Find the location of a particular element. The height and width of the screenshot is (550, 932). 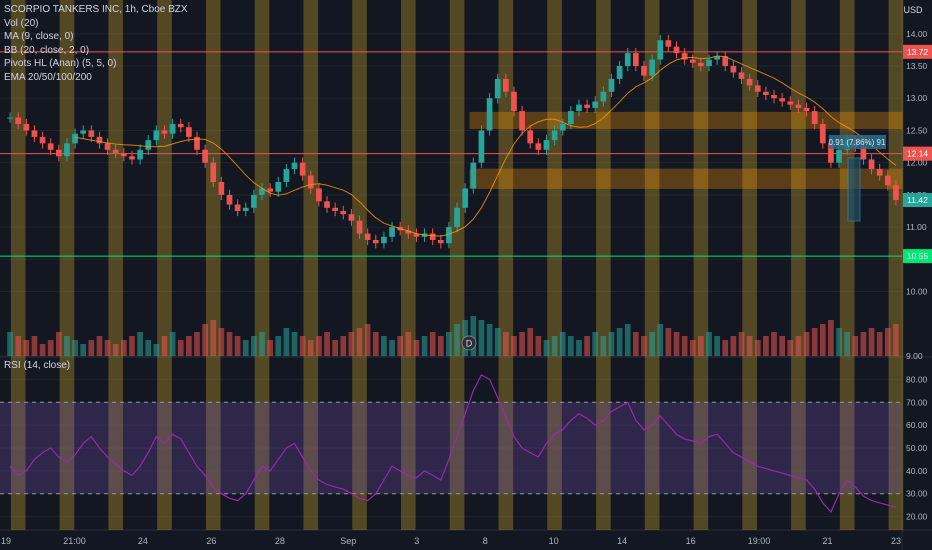

event-marker-circle is located at coordinates (469, 343).